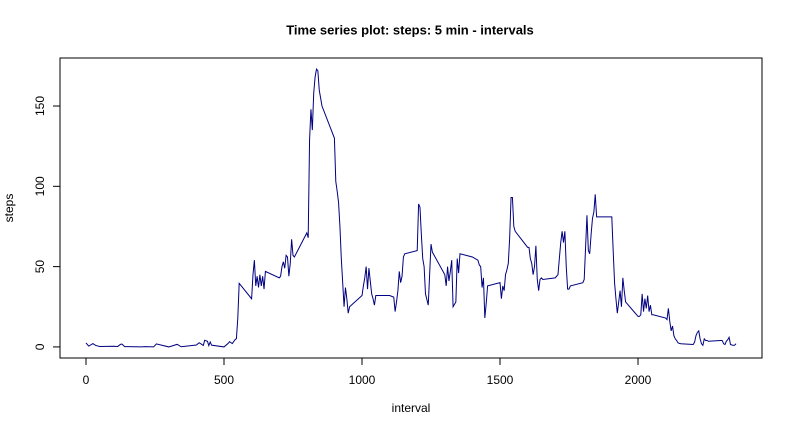 The image size is (792, 432). I want to click on x-tick-label: 1000, so click(362, 380).